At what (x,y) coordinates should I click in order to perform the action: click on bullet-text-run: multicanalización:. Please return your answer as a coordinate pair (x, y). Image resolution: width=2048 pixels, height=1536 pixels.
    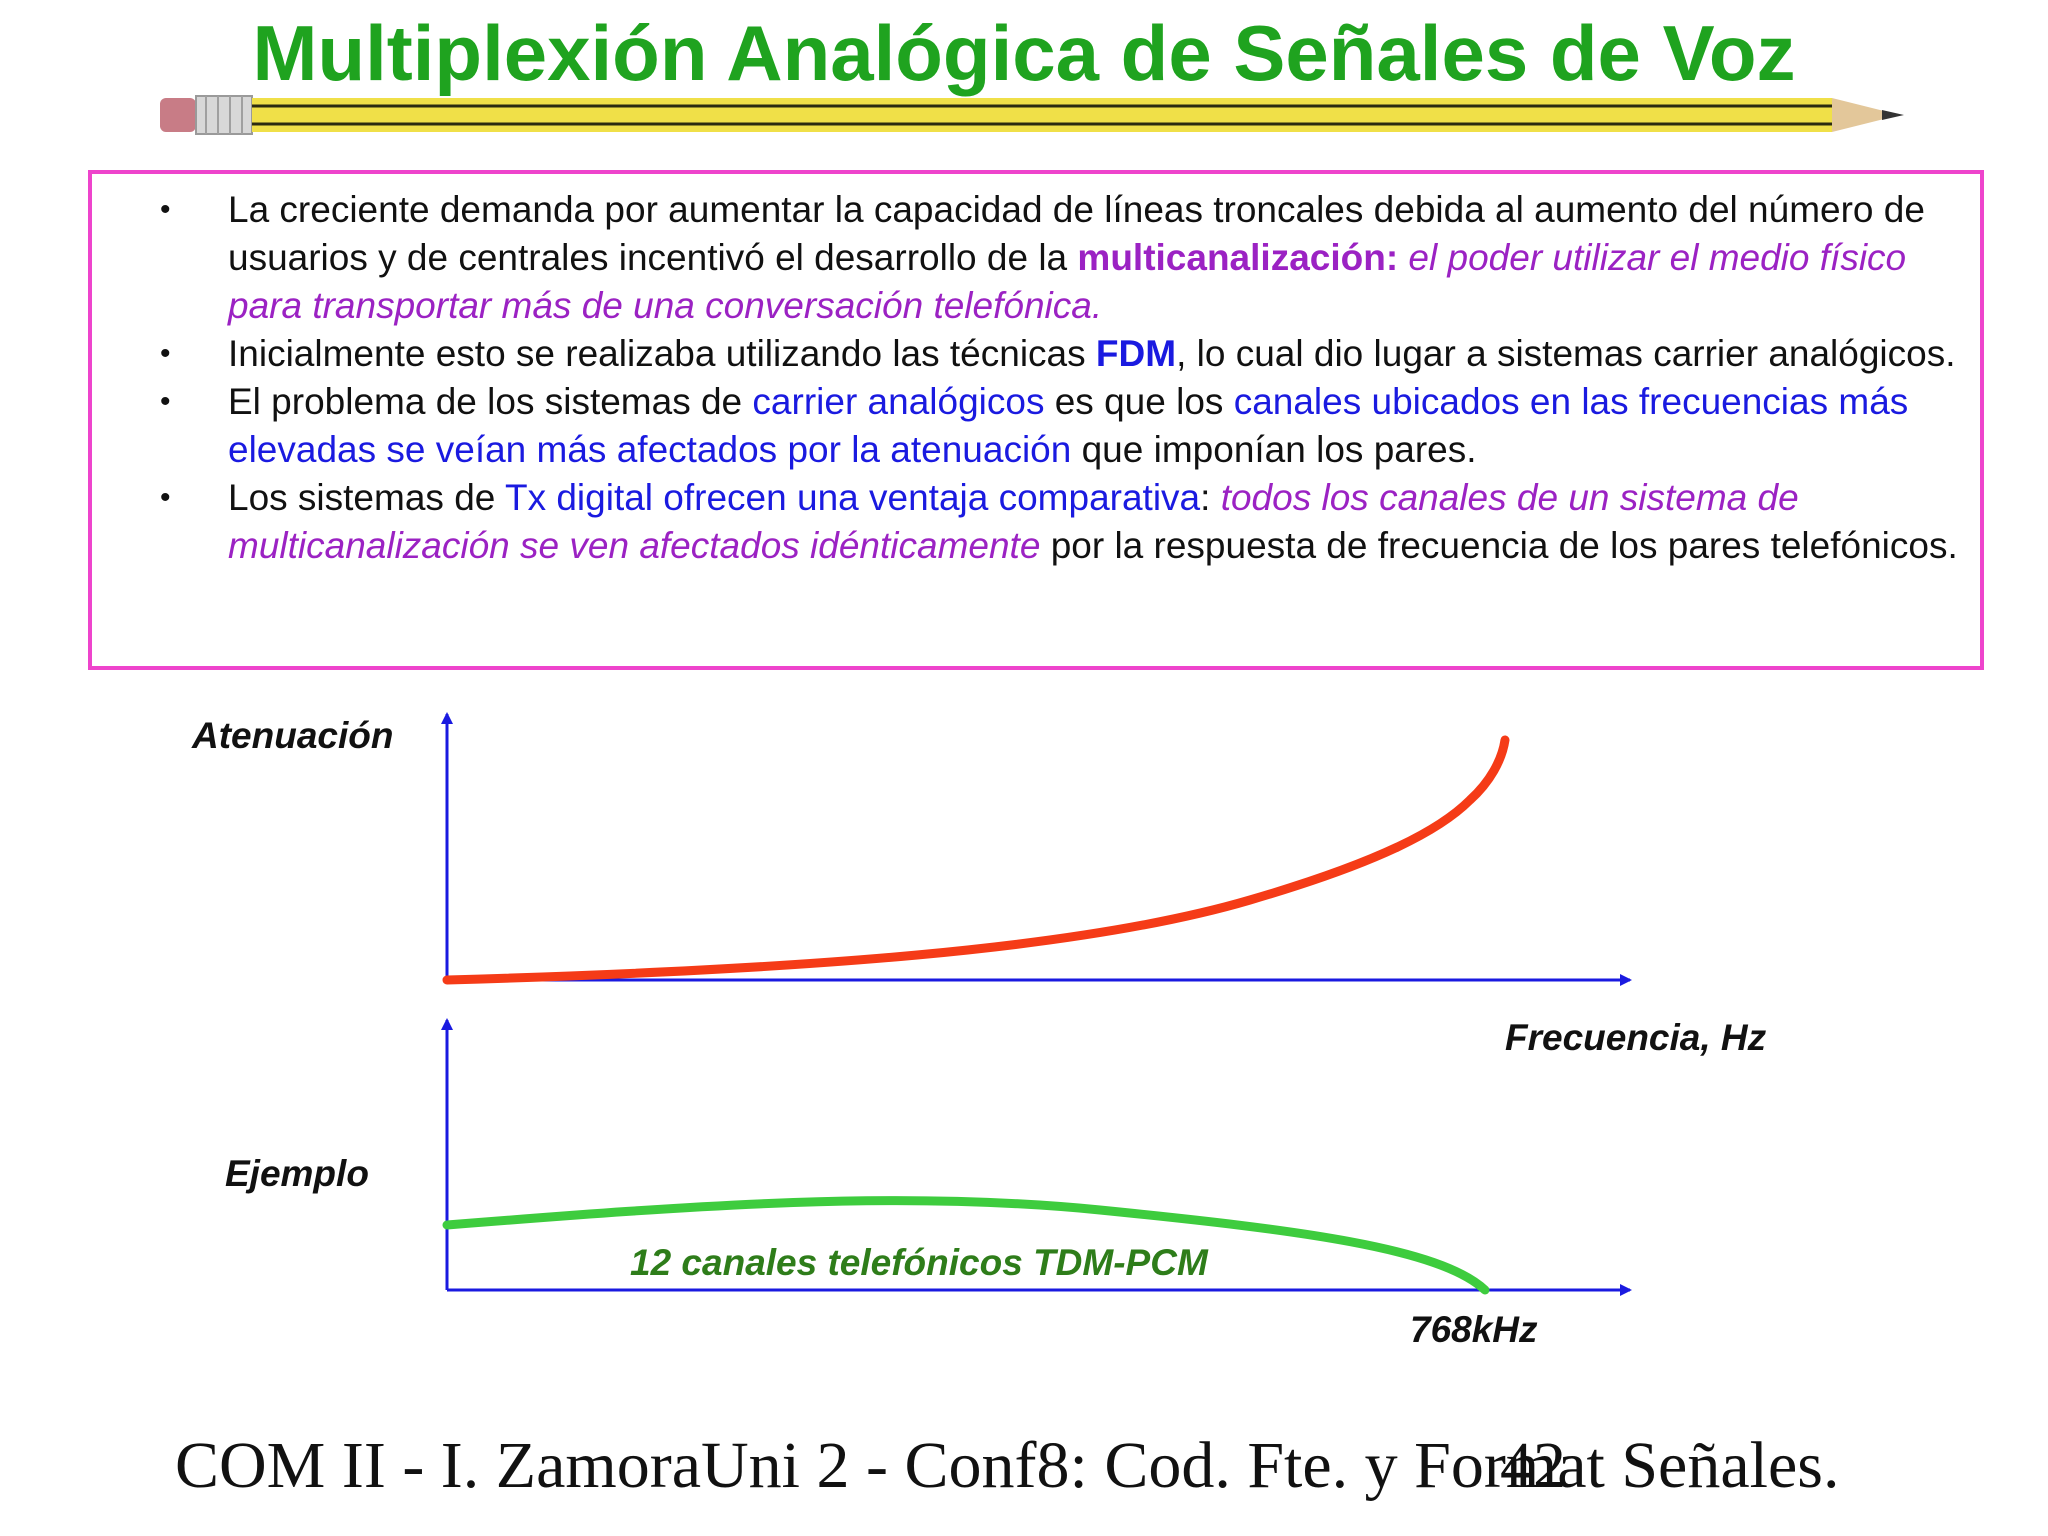
    Looking at the image, I should click on (1238, 257).